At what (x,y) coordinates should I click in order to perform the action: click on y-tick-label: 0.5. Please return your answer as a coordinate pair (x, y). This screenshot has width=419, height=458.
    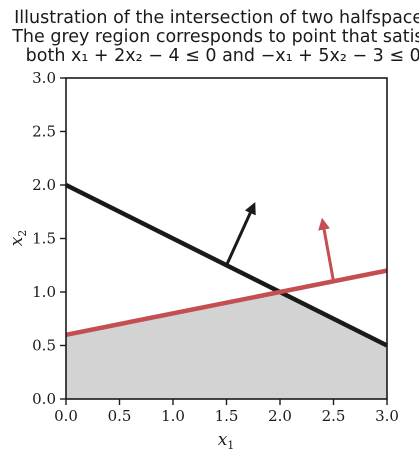
    Looking at the image, I should click on (44, 346).